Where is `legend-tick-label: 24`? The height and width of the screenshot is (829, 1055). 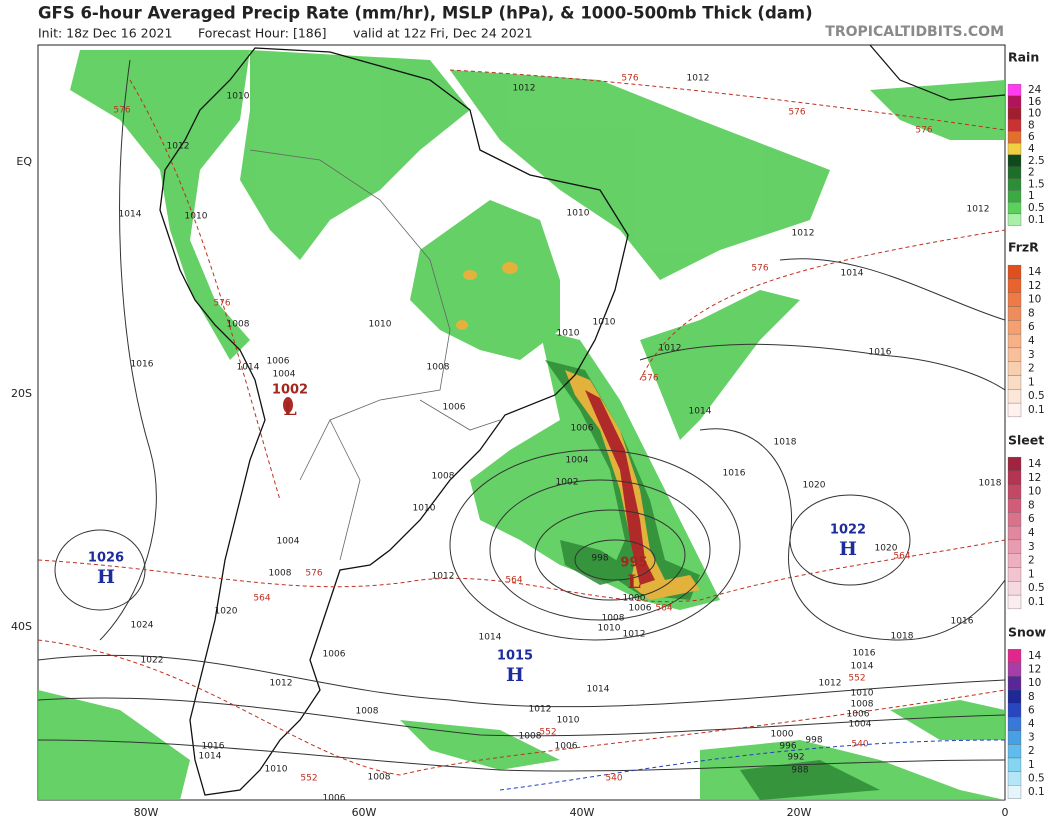
legend-tick-label: 24 is located at coordinates (1035, 90).